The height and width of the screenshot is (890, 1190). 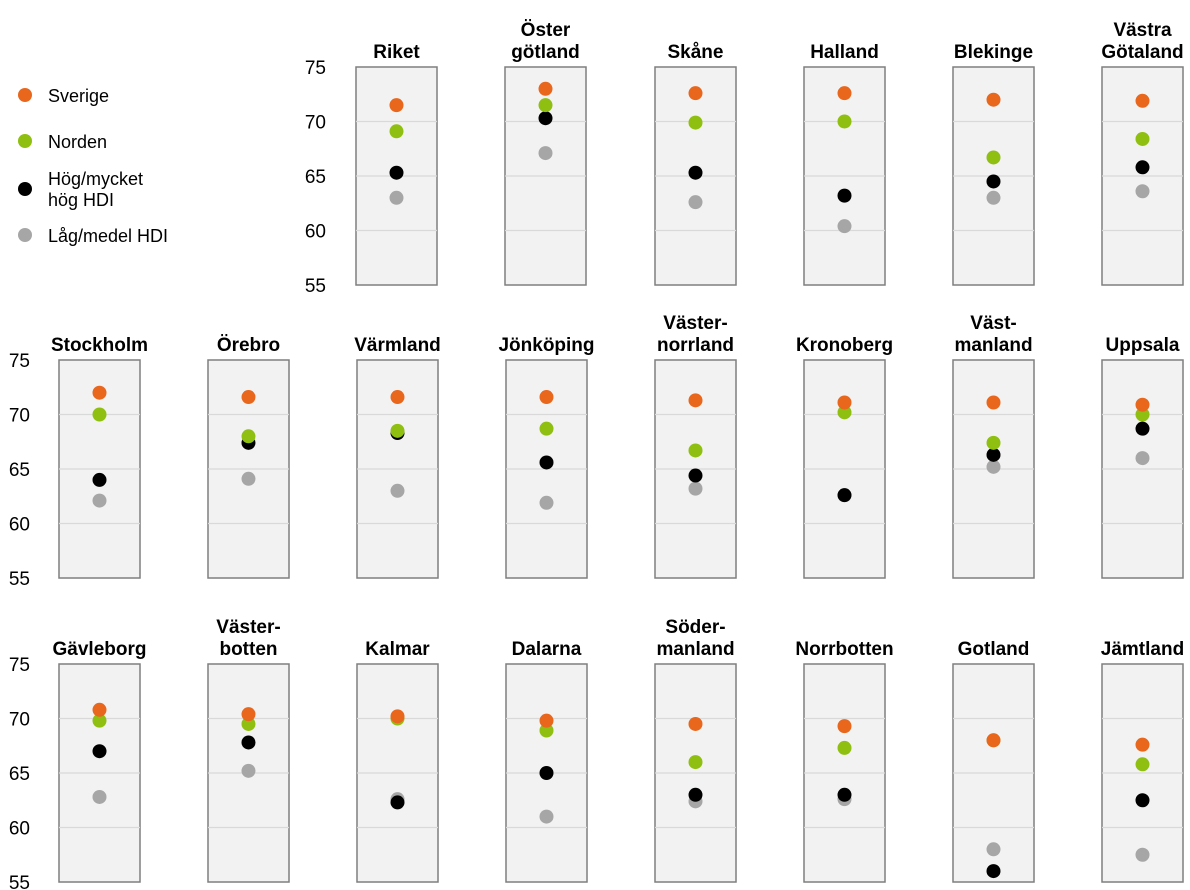 What do you see at coordinates (994, 649) in the screenshot?
I see `panel-title: Gotland` at bounding box center [994, 649].